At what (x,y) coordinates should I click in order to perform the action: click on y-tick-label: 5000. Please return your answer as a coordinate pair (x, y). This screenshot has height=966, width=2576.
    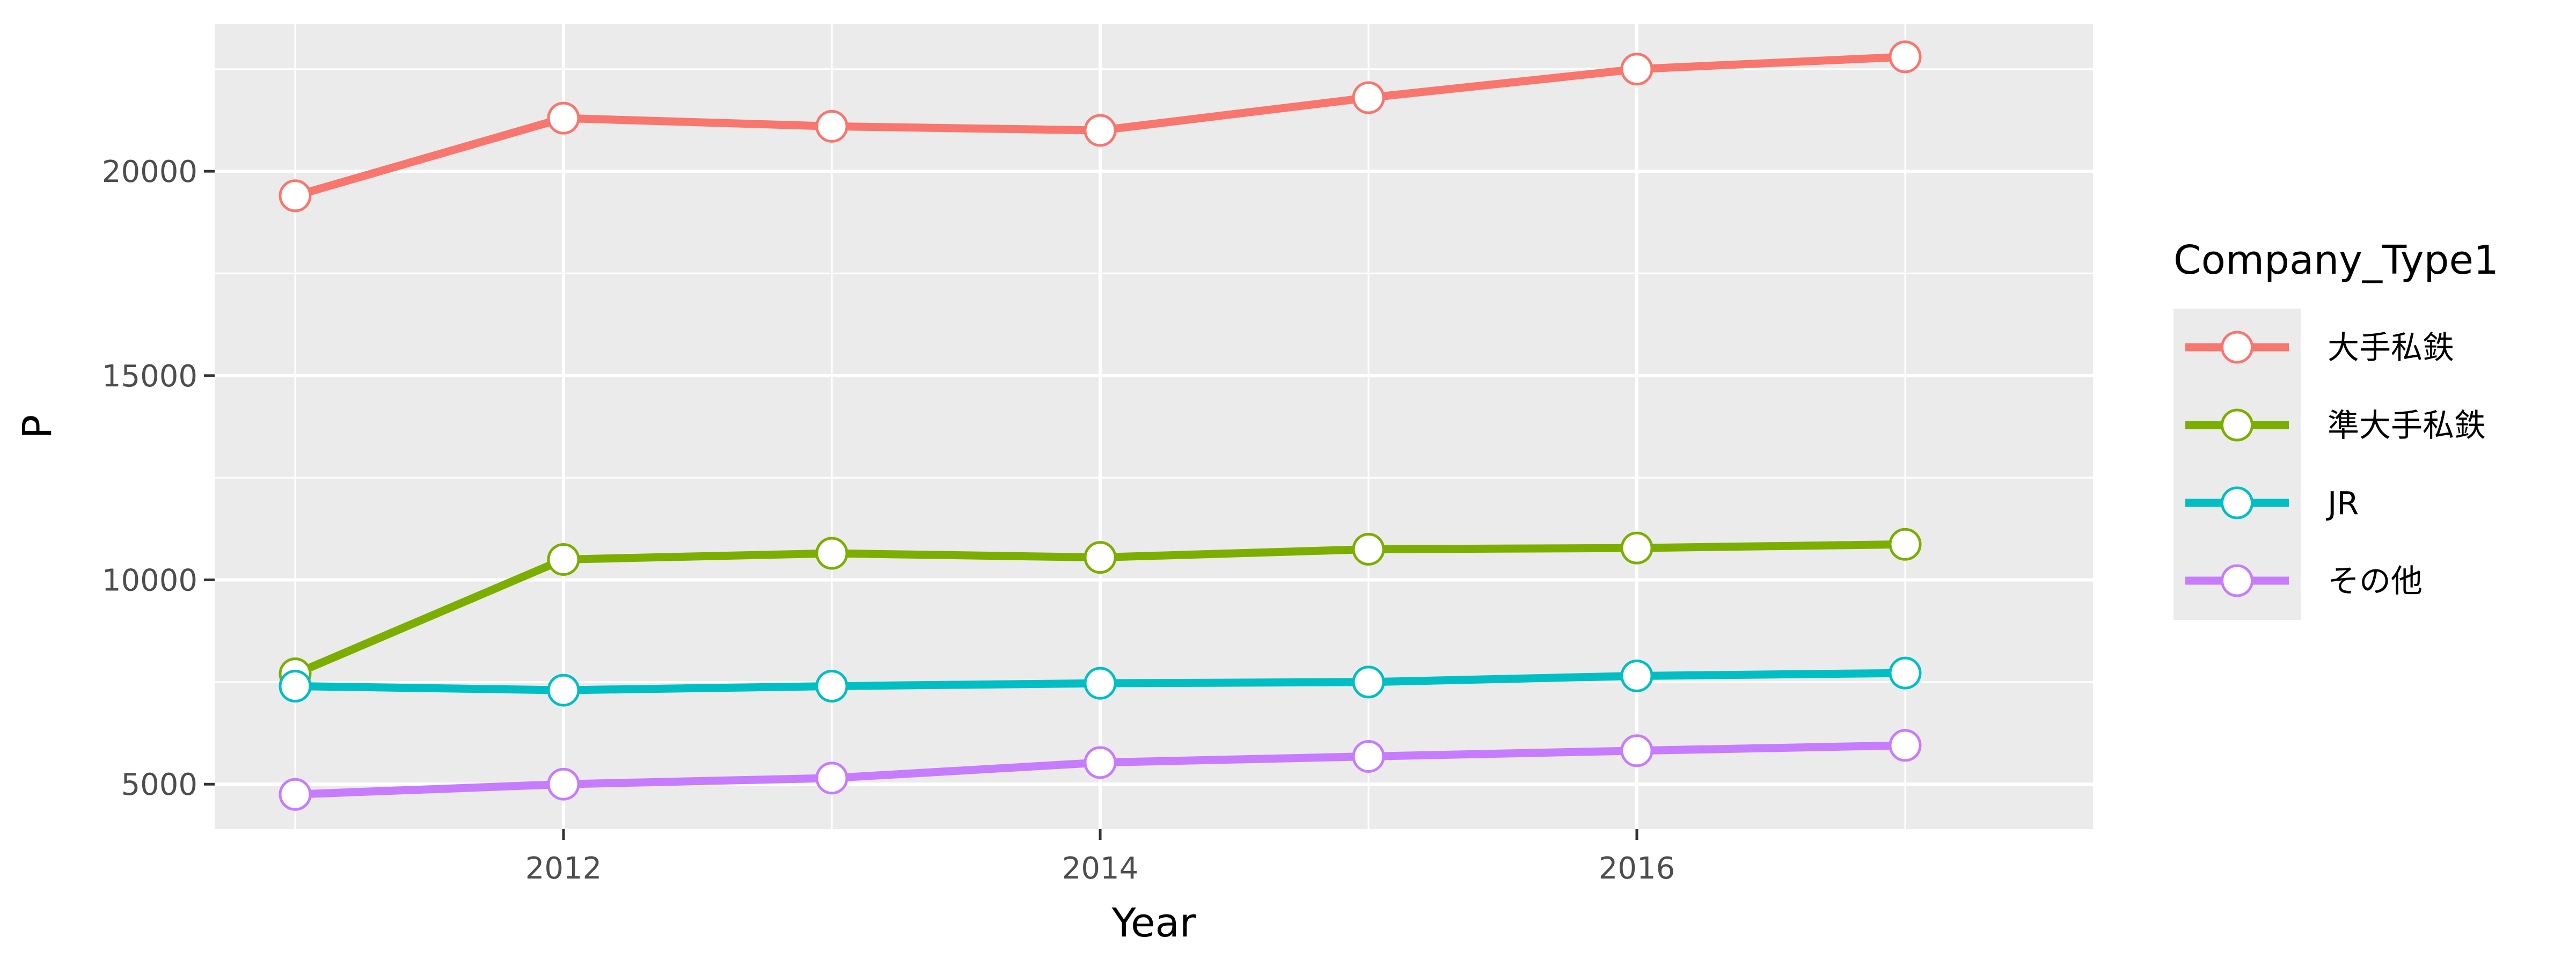
    Looking at the image, I should click on (159, 784).